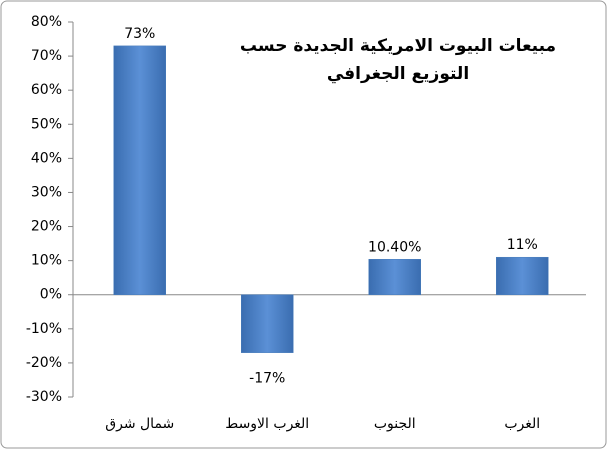 The width and height of the screenshot is (608, 450). Describe the element at coordinates (44, 329) in the screenshot. I see `y-tick-label: -10%` at that location.